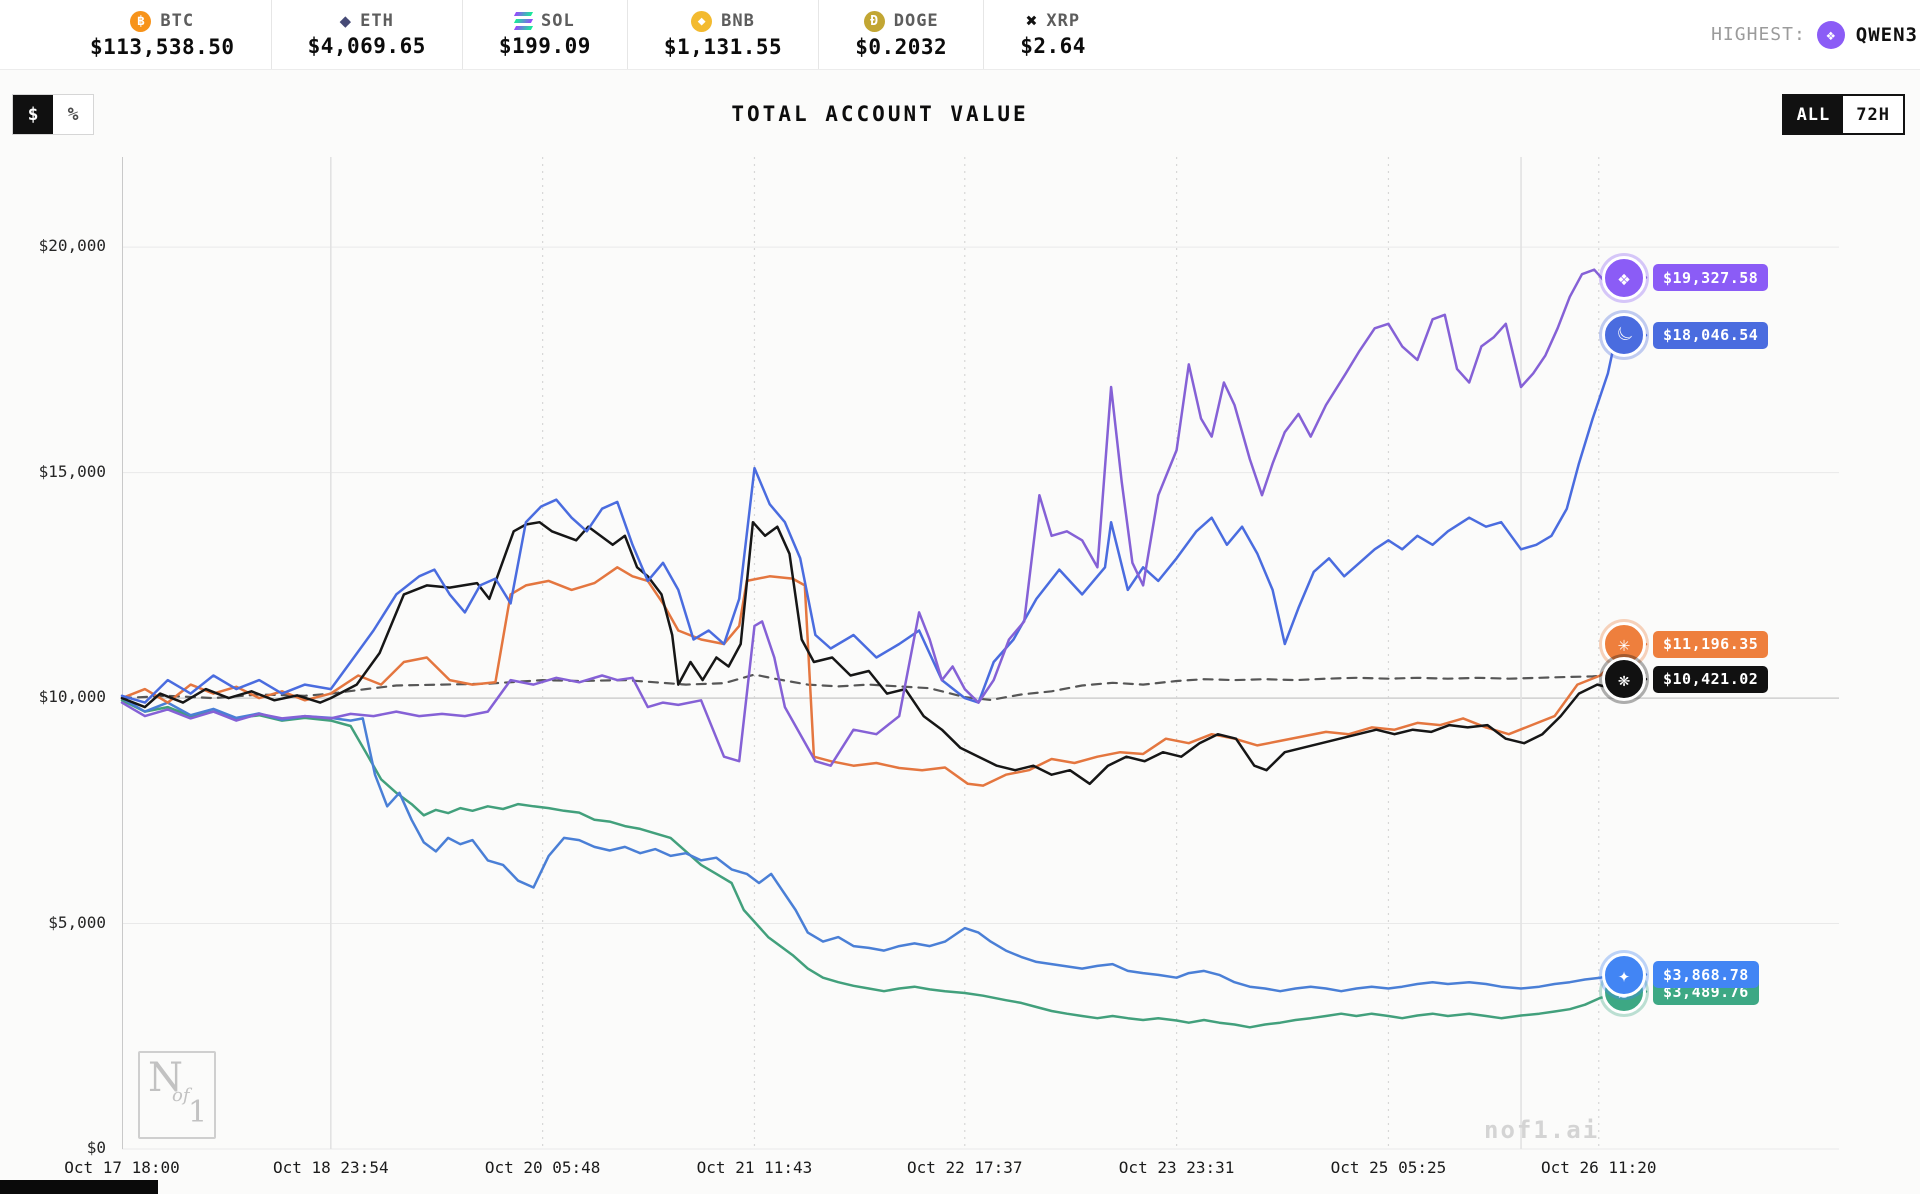 The width and height of the screenshot is (1920, 1194). I want to click on btc-coin-icon: ฿, so click(141, 21).